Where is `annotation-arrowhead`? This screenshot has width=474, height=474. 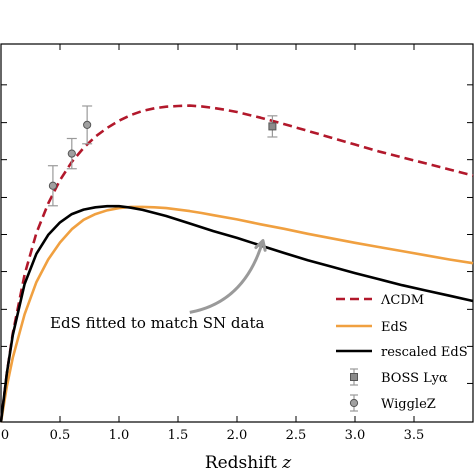
annotation-arrowhead is located at coordinates (260, 245).